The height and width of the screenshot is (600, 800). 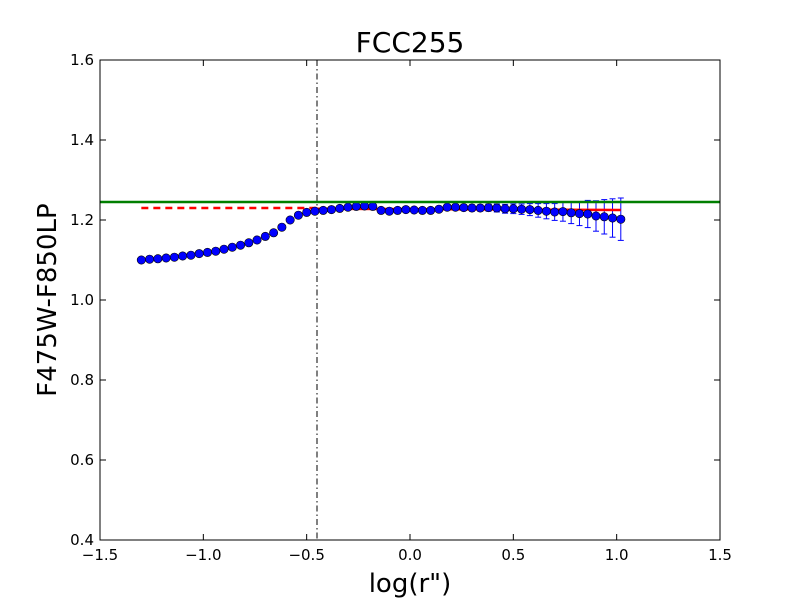 What do you see at coordinates (203, 555) in the screenshot?
I see `x-tick-label: −1.0` at bounding box center [203, 555].